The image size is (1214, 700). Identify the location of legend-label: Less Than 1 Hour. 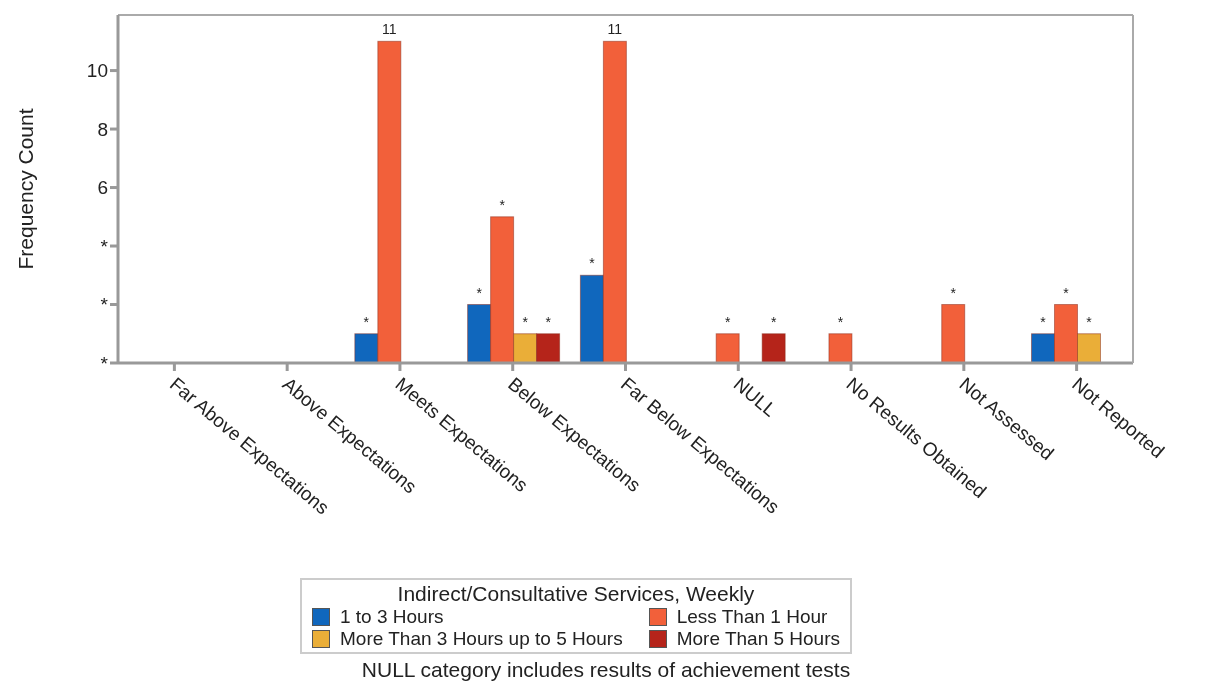
(752, 617).